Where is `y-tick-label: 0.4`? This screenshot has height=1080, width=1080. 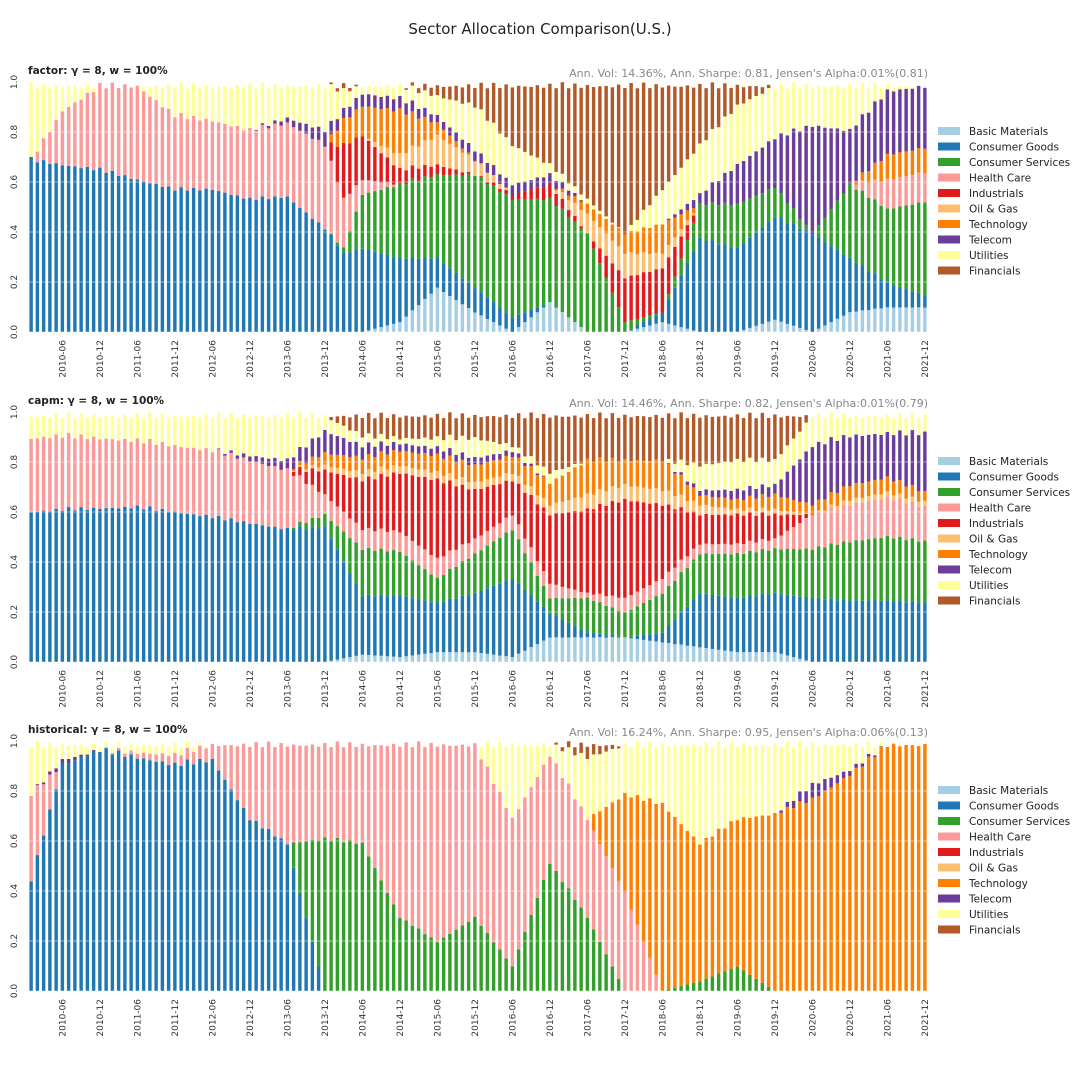
y-tick-label: 0.4 is located at coordinates (15, 891).